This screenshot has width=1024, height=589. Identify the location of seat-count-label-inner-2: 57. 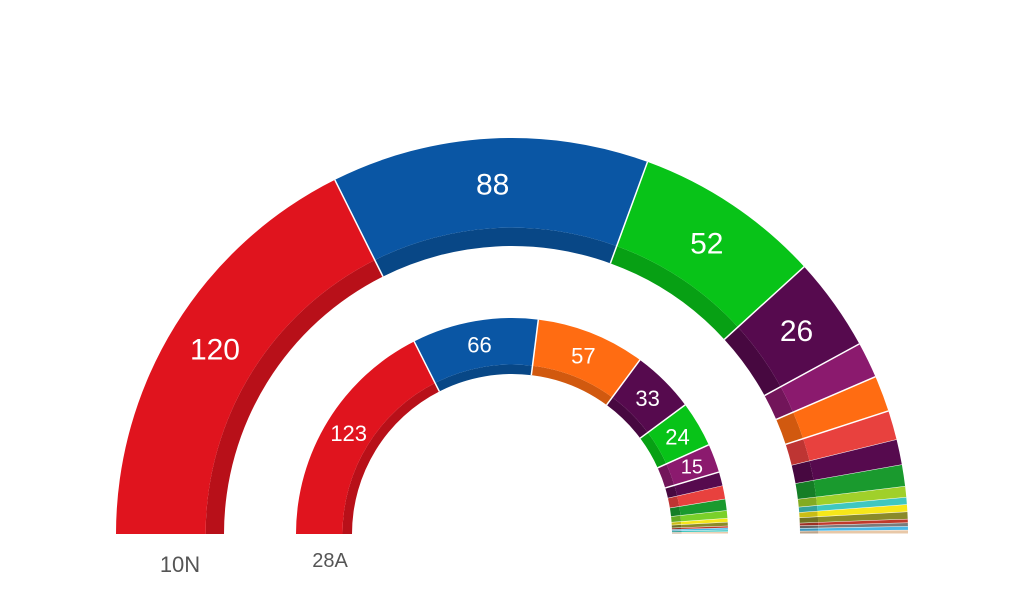
(583, 355).